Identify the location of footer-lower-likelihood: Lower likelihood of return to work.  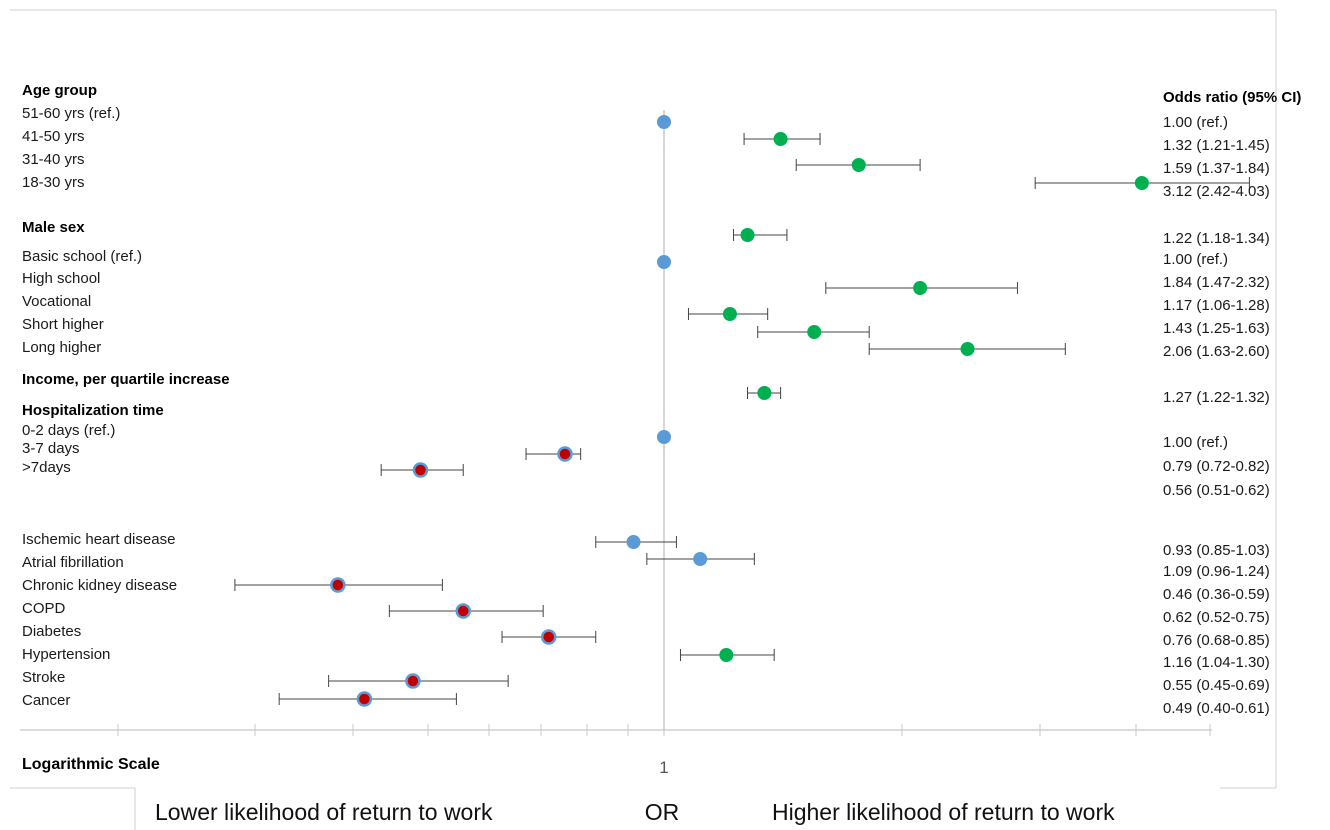
(324, 812).